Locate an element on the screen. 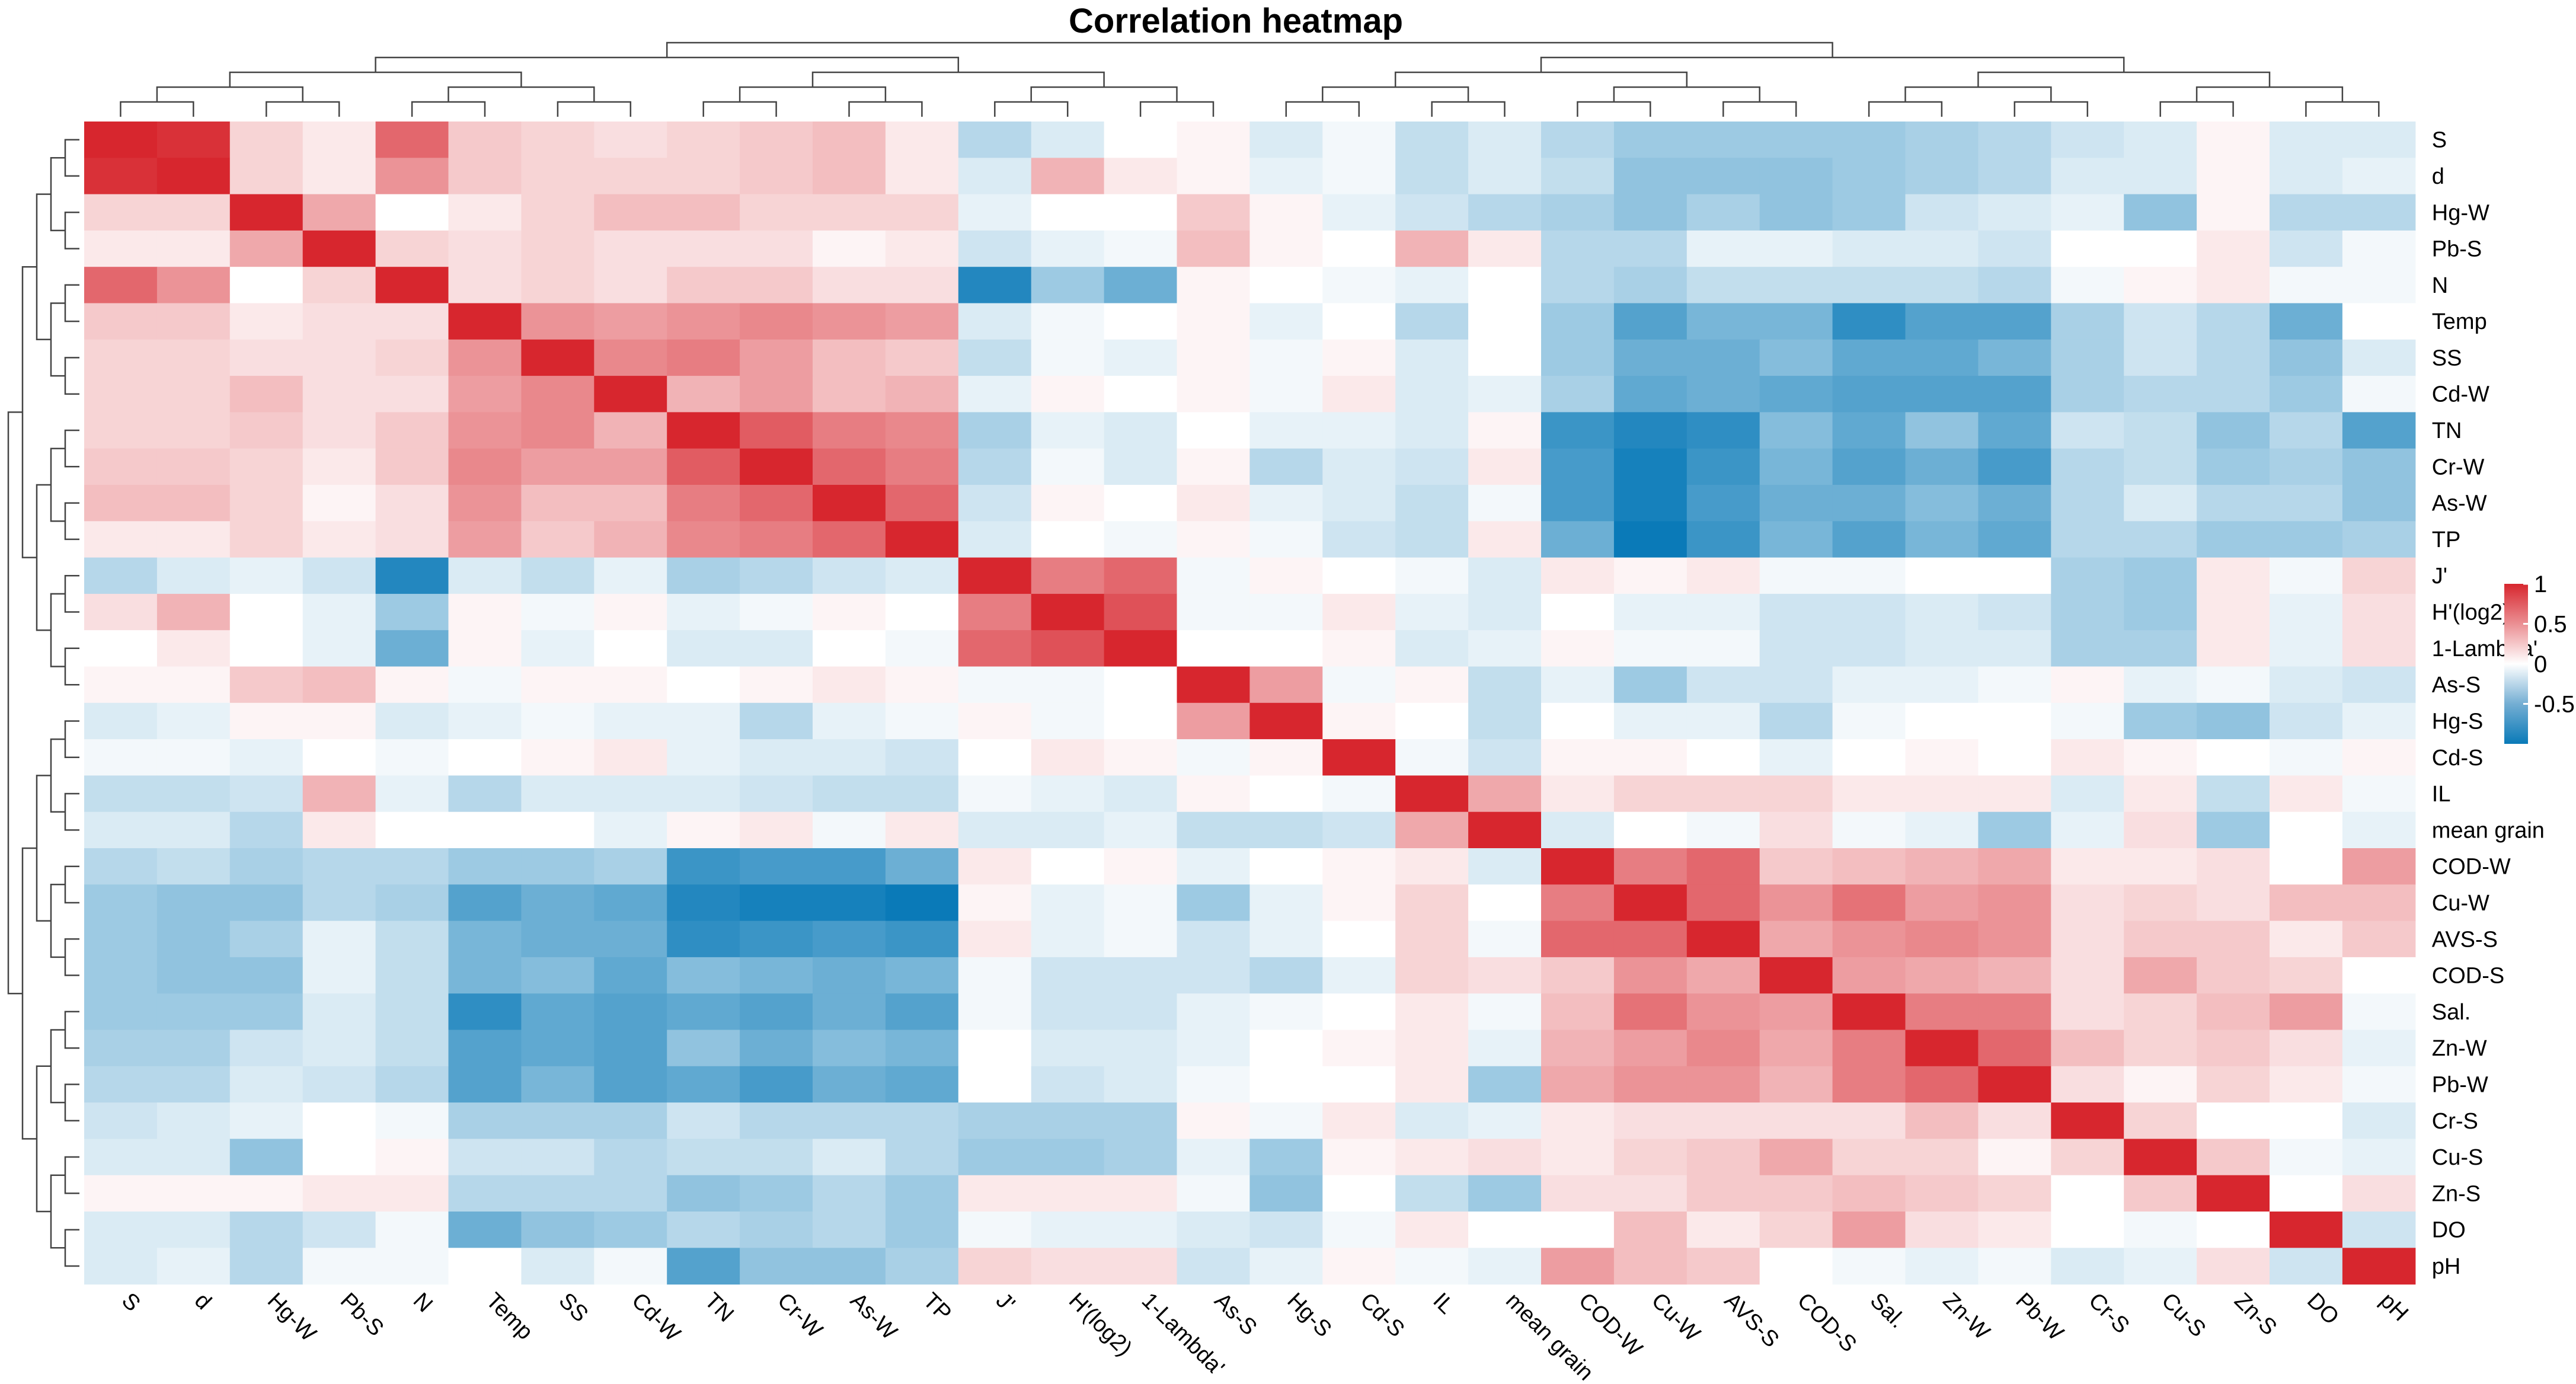 The height and width of the screenshot is (1384, 2576). row-label: Temp is located at coordinates (2460, 321).